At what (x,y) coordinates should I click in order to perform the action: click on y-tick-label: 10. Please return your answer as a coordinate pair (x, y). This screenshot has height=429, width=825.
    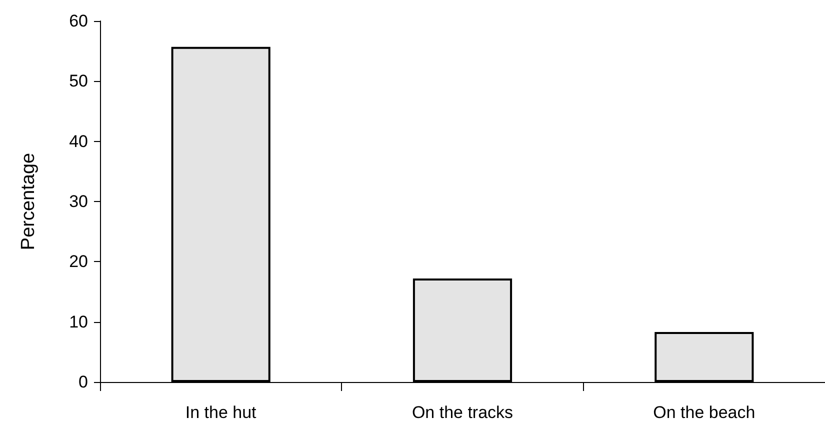
    Looking at the image, I should click on (78, 322).